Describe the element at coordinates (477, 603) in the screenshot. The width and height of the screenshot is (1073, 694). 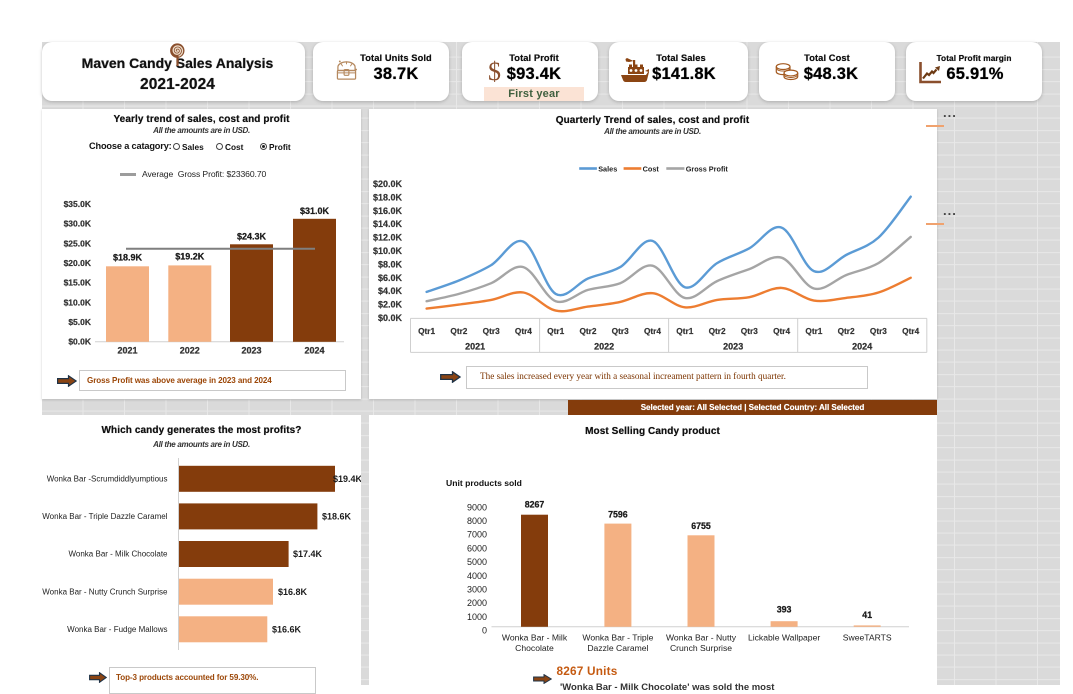
I see `svg-text: 2000` at that location.